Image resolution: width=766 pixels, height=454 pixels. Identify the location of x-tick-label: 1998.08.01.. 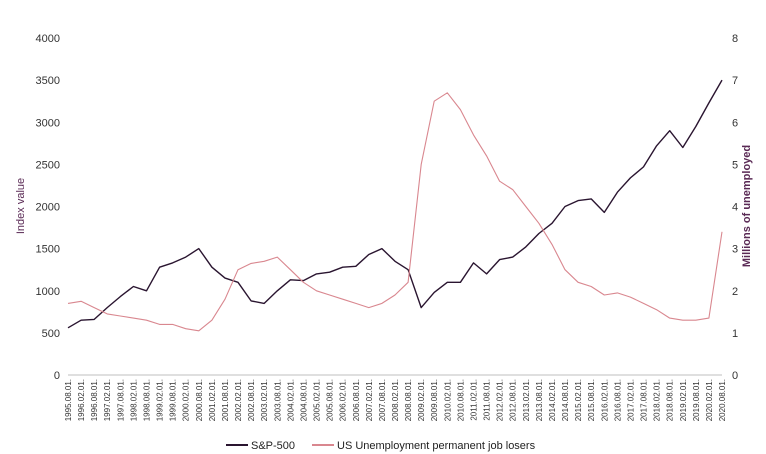
(146, 400).